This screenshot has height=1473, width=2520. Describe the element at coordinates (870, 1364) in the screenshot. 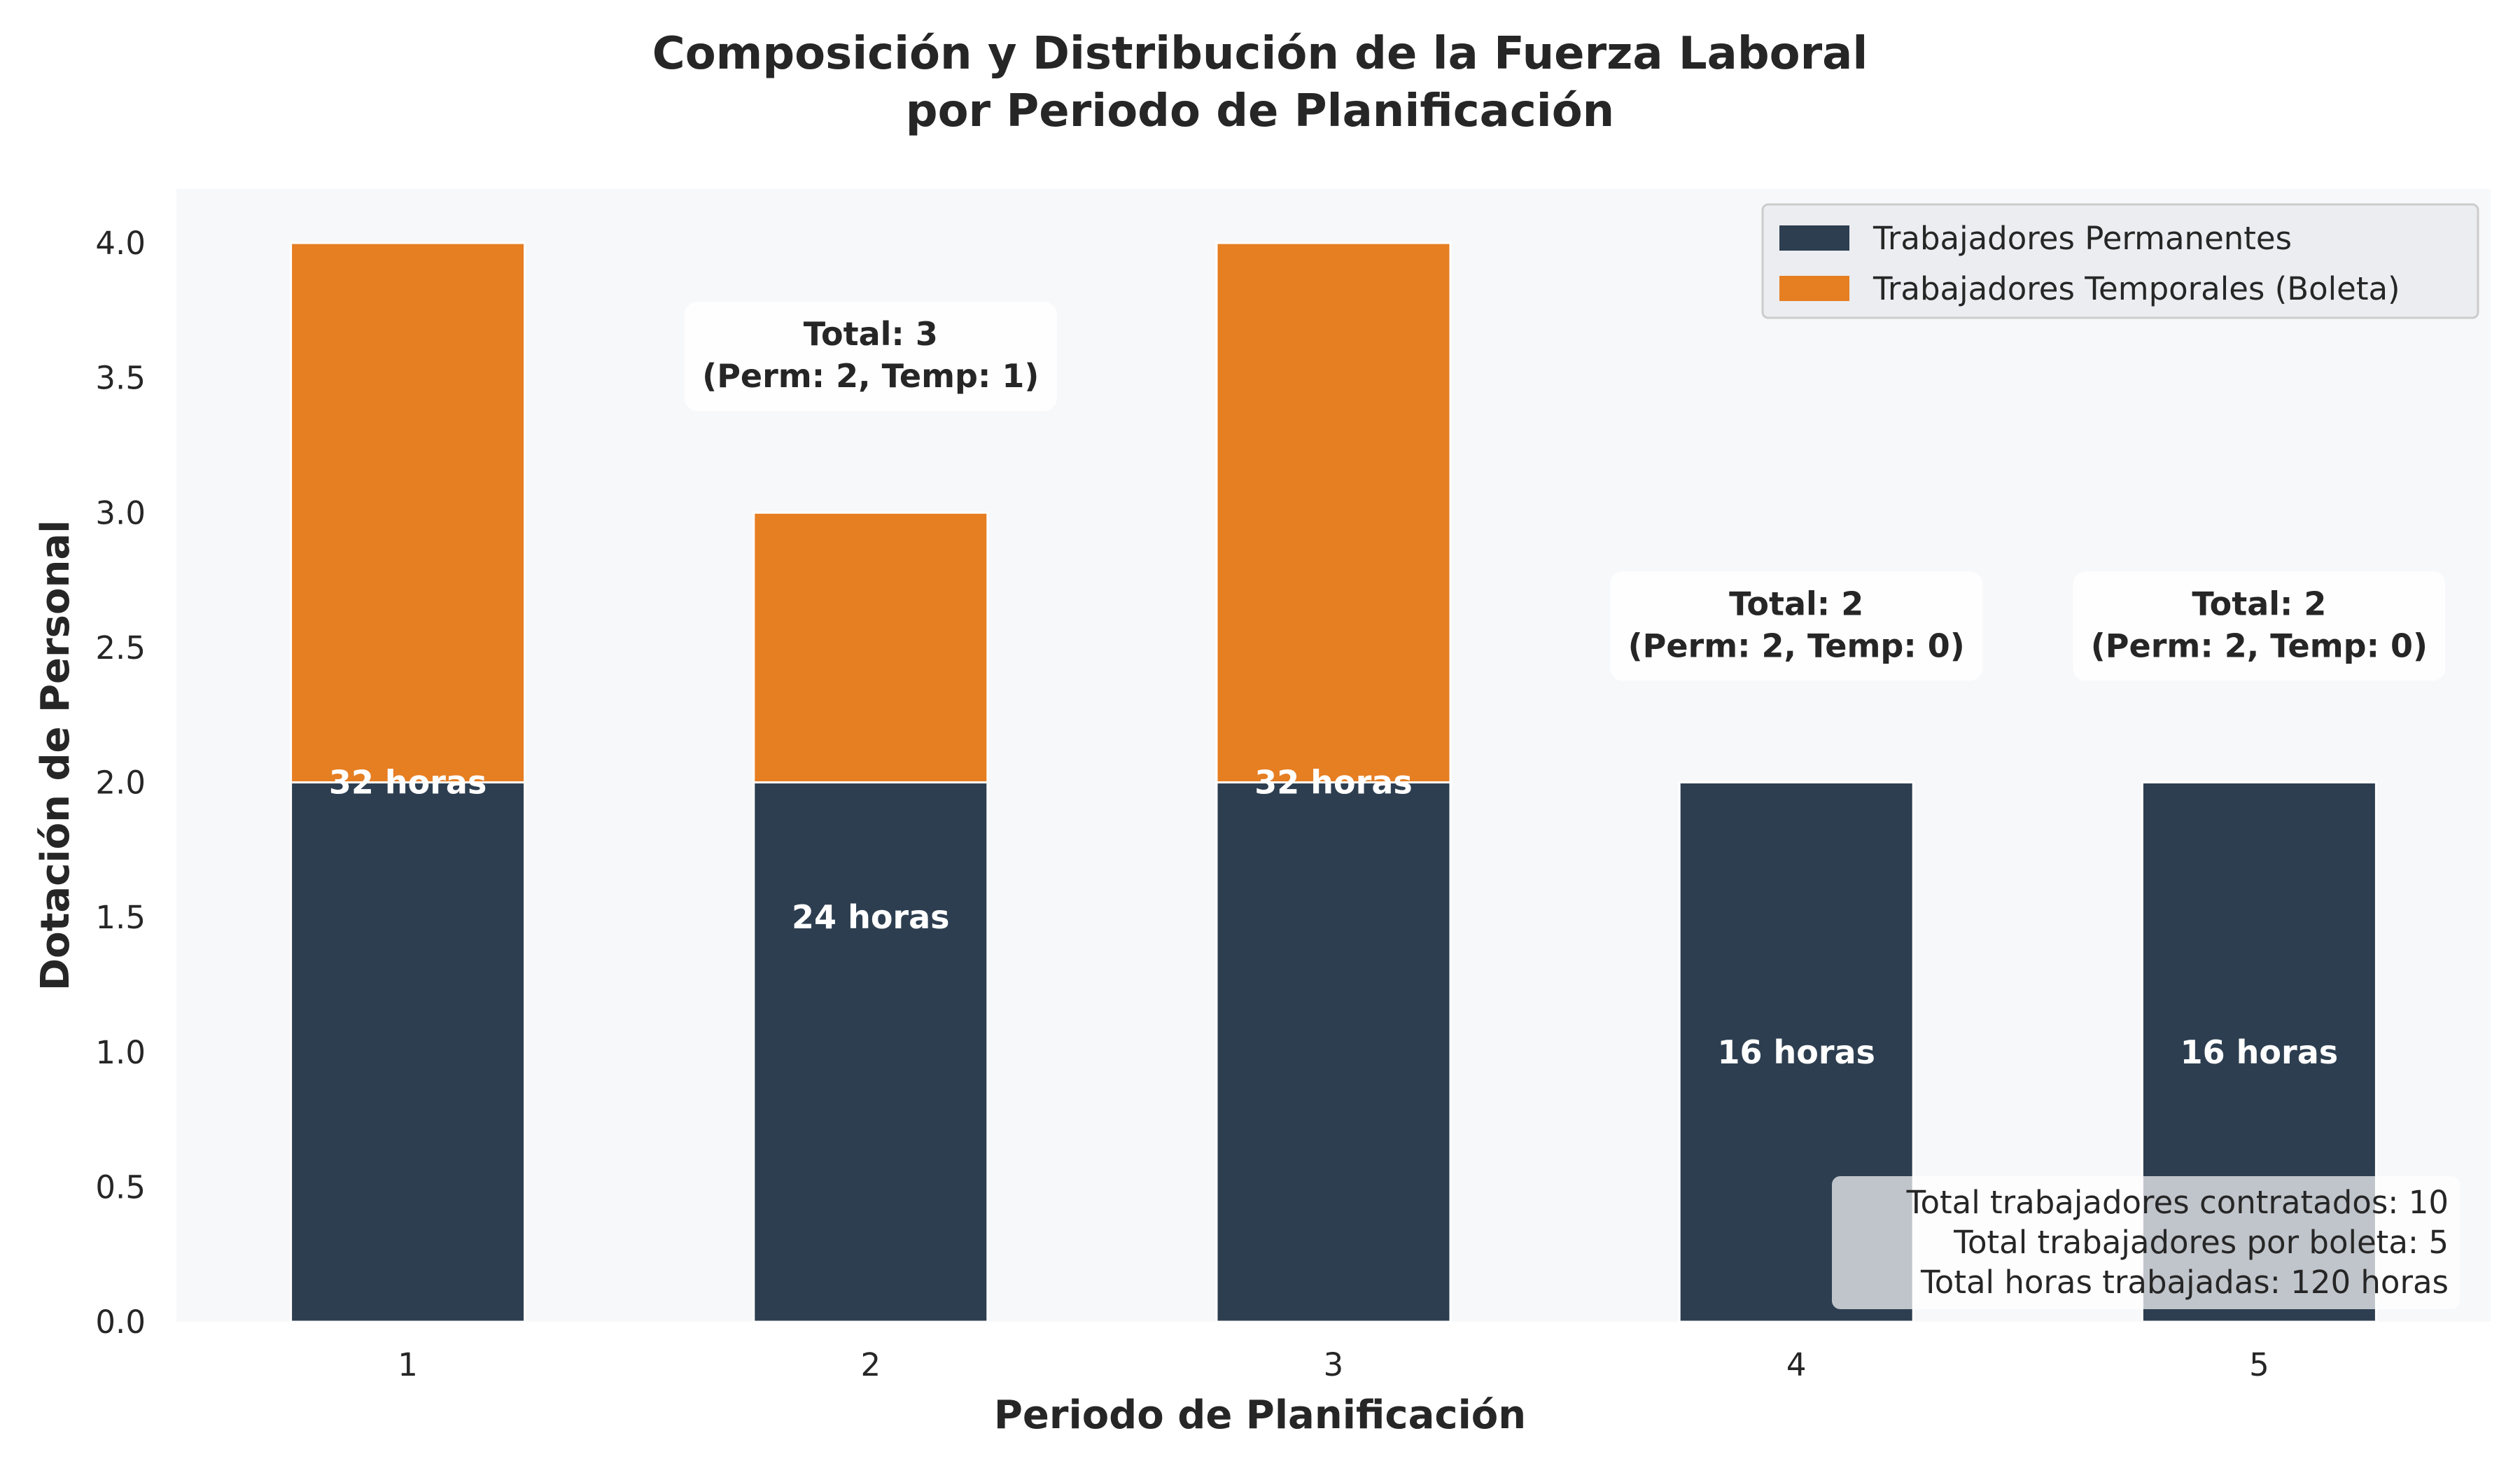

I see `x-tick-label: 2` at that location.